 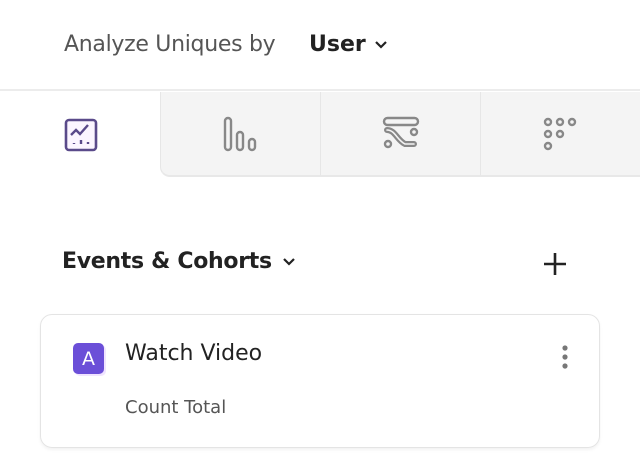 I want to click on analyze-by-value: User, so click(x=337, y=44).